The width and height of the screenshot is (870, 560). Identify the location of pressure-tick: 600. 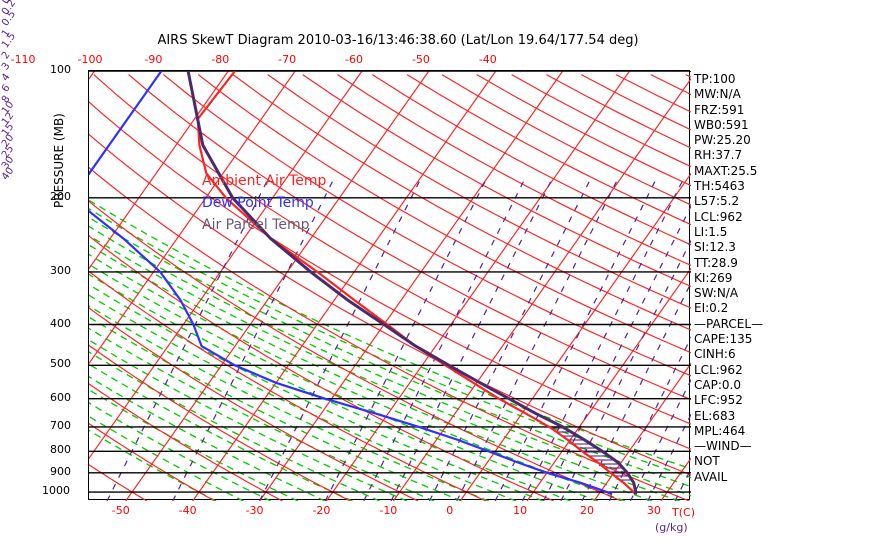
(60, 397).